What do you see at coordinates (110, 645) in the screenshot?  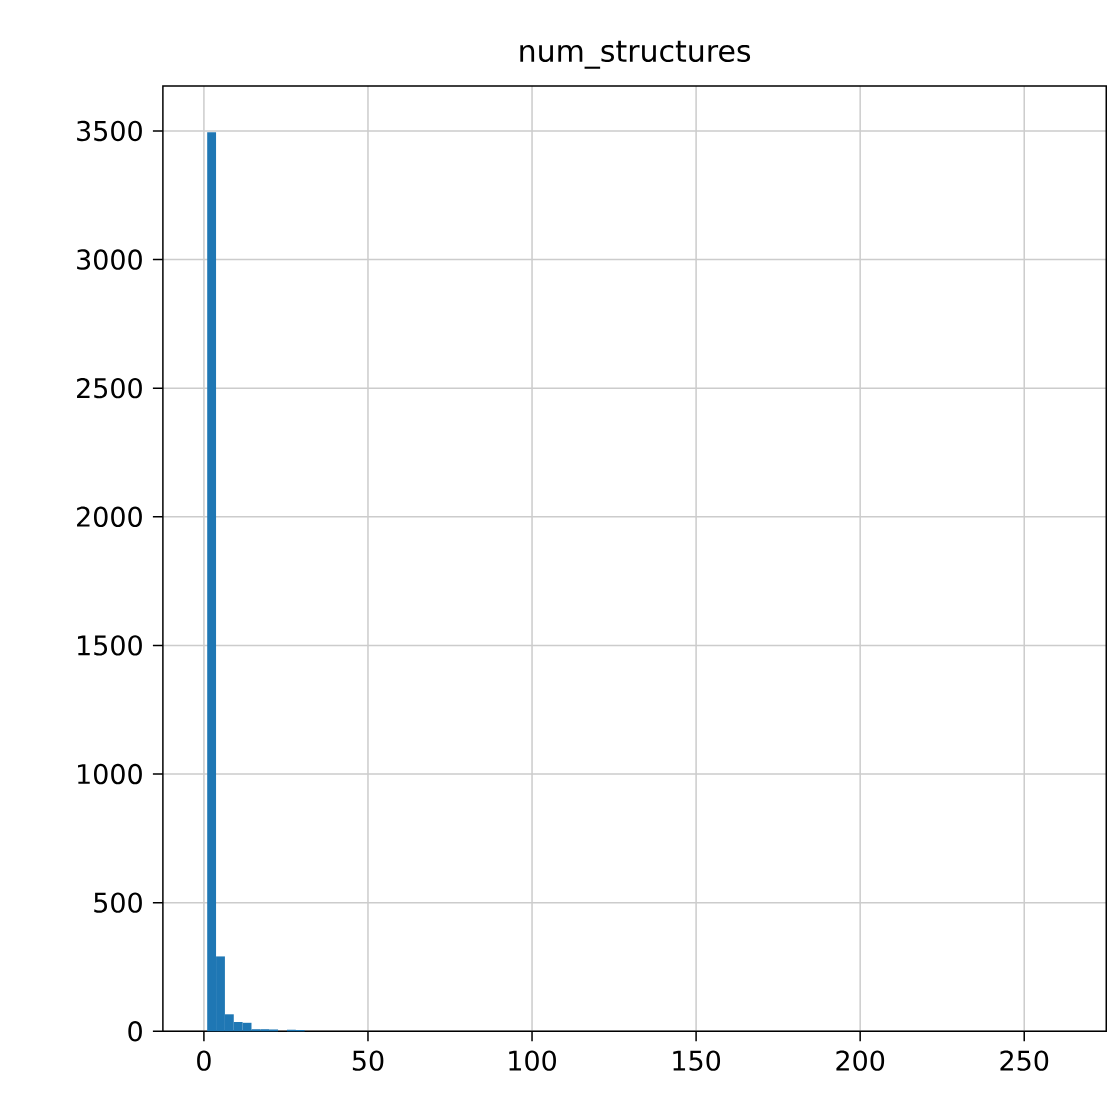 I see `y-tick-label: 1500` at bounding box center [110, 645].